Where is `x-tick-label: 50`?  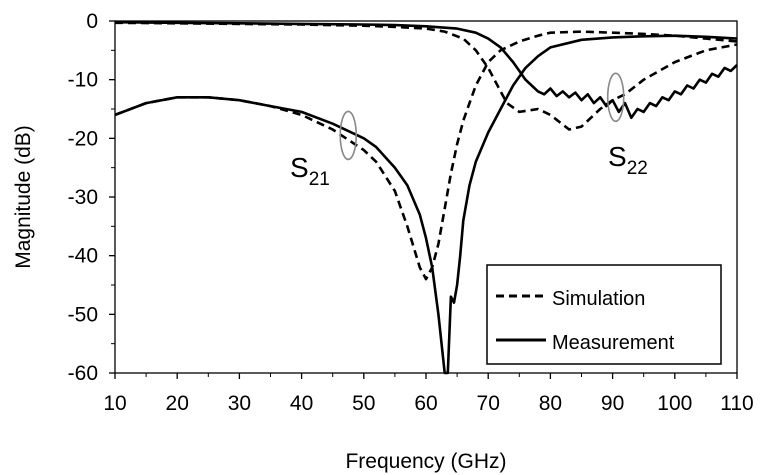
x-tick-label: 50 is located at coordinates (363, 403).